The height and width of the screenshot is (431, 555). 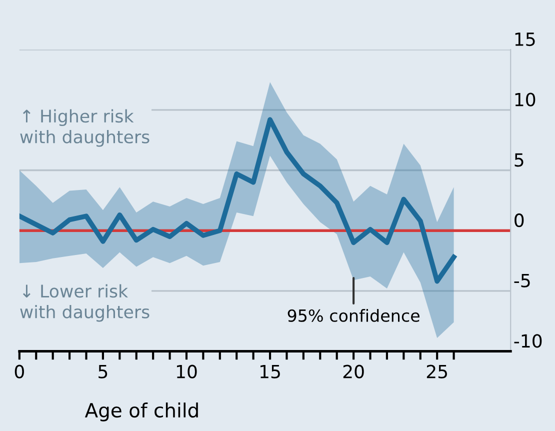 I want to click on annotation: ↑ Higher risk with daughters, so click(x=85, y=128).